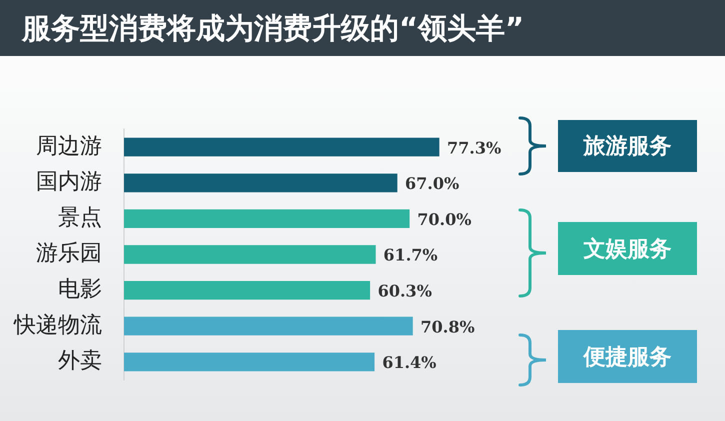  I want to click on y-tick-label: 游乐园, so click(69, 253).